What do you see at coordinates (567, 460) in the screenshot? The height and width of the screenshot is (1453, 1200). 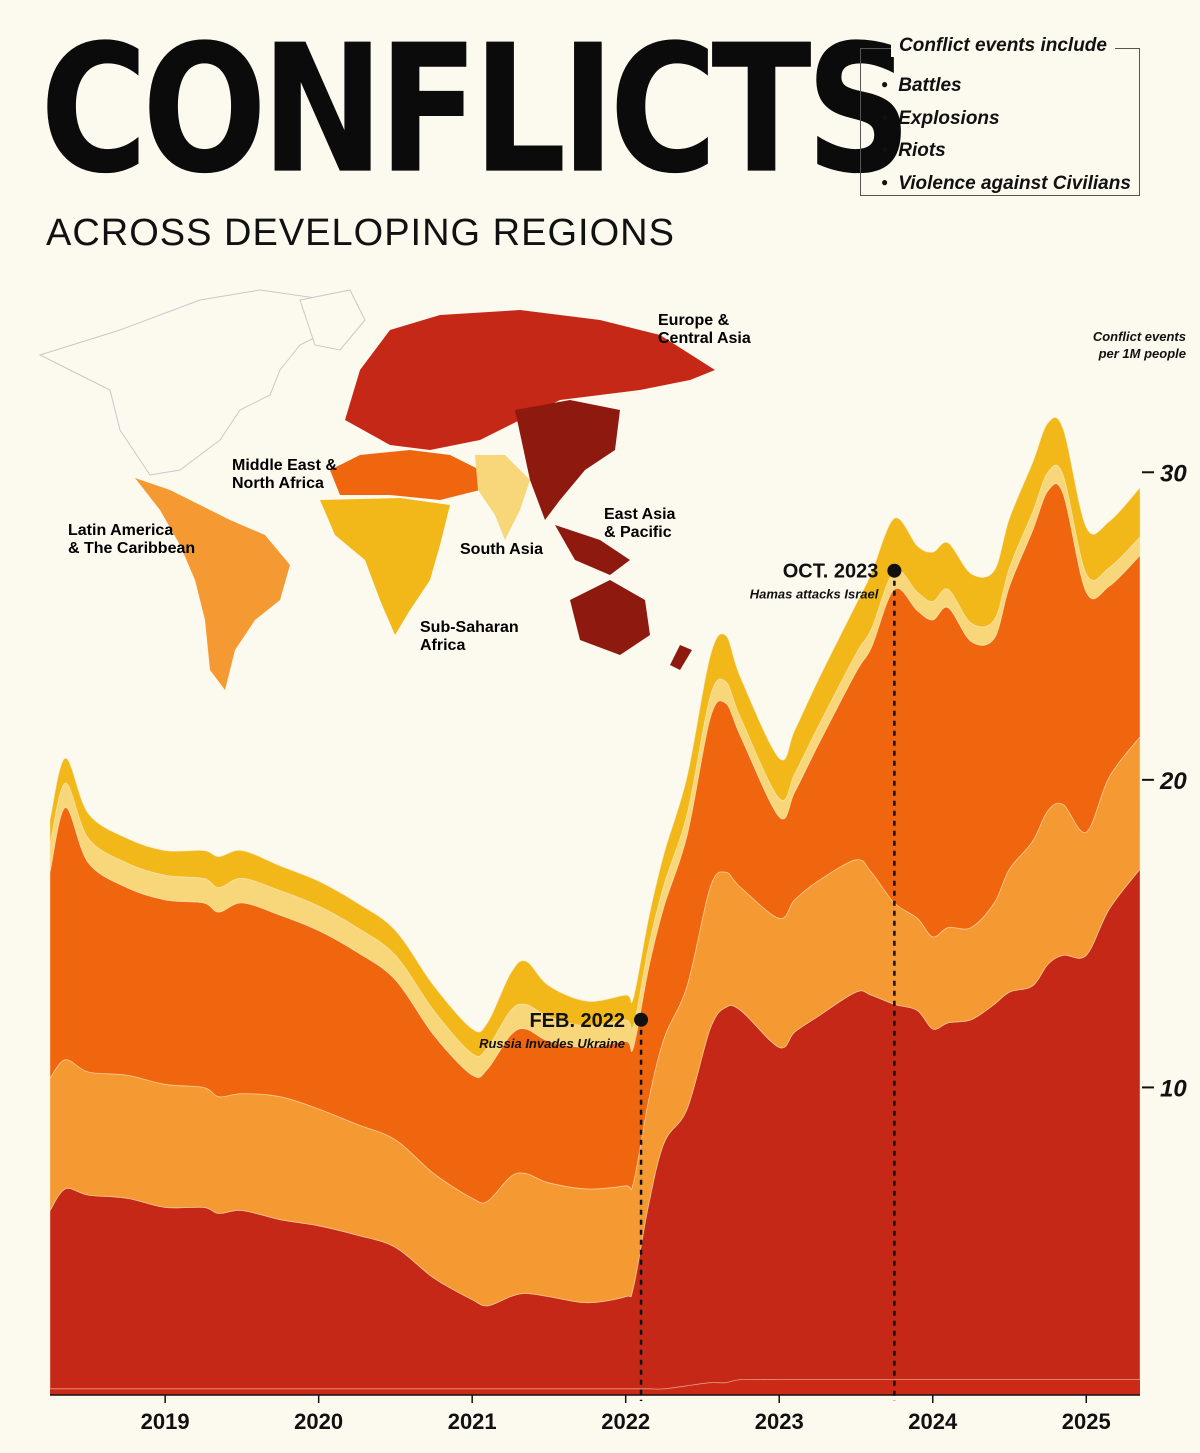 I see `map-east-asia` at bounding box center [567, 460].